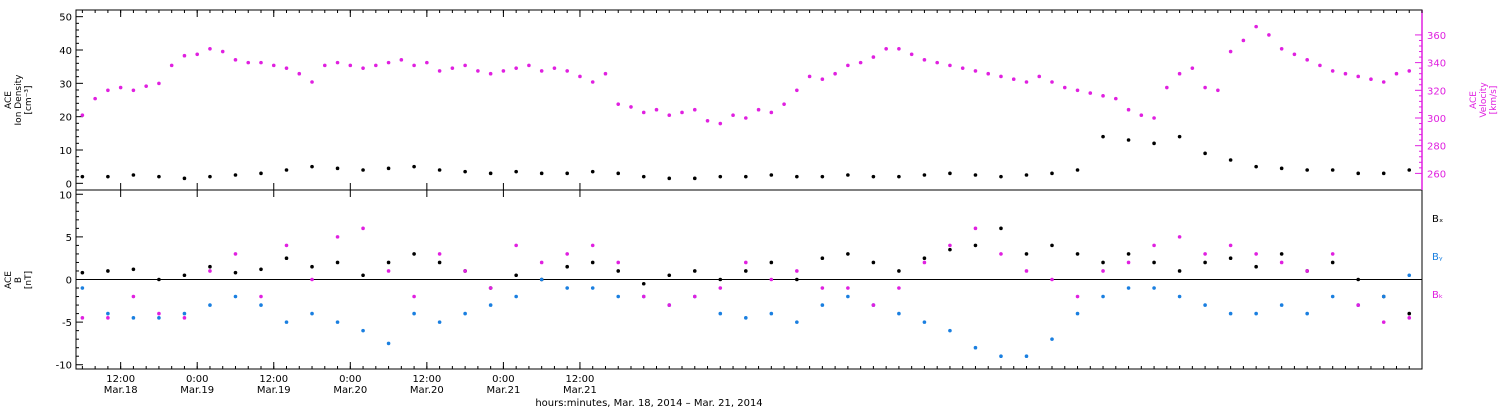 The height and width of the screenshot is (410, 1500). Describe the element at coordinates (1484, 100) in the screenshot. I see `velocity-axis-title: ACE Velocity [km/s]` at that location.